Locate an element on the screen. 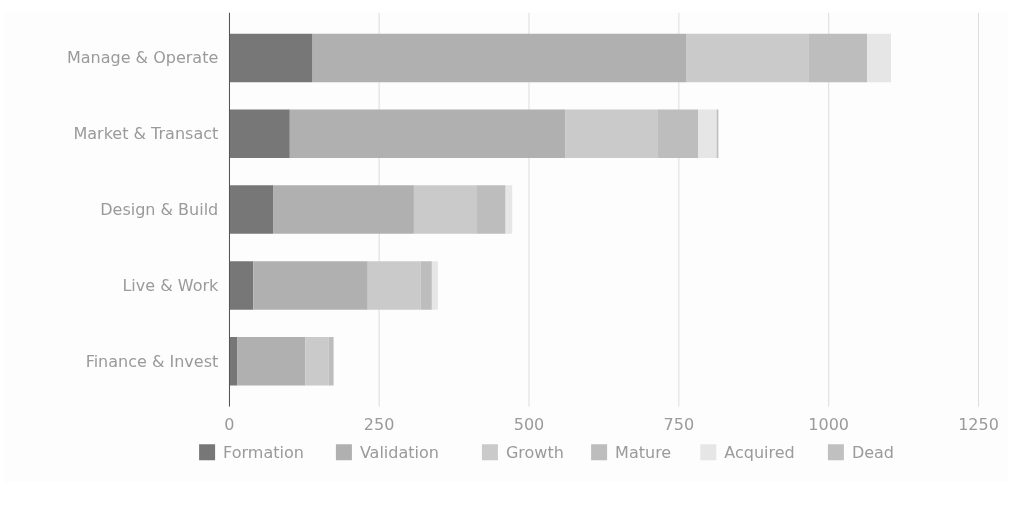 The image size is (1014, 516). y-tick-label: Finance & Invest is located at coordinates (152, 361).